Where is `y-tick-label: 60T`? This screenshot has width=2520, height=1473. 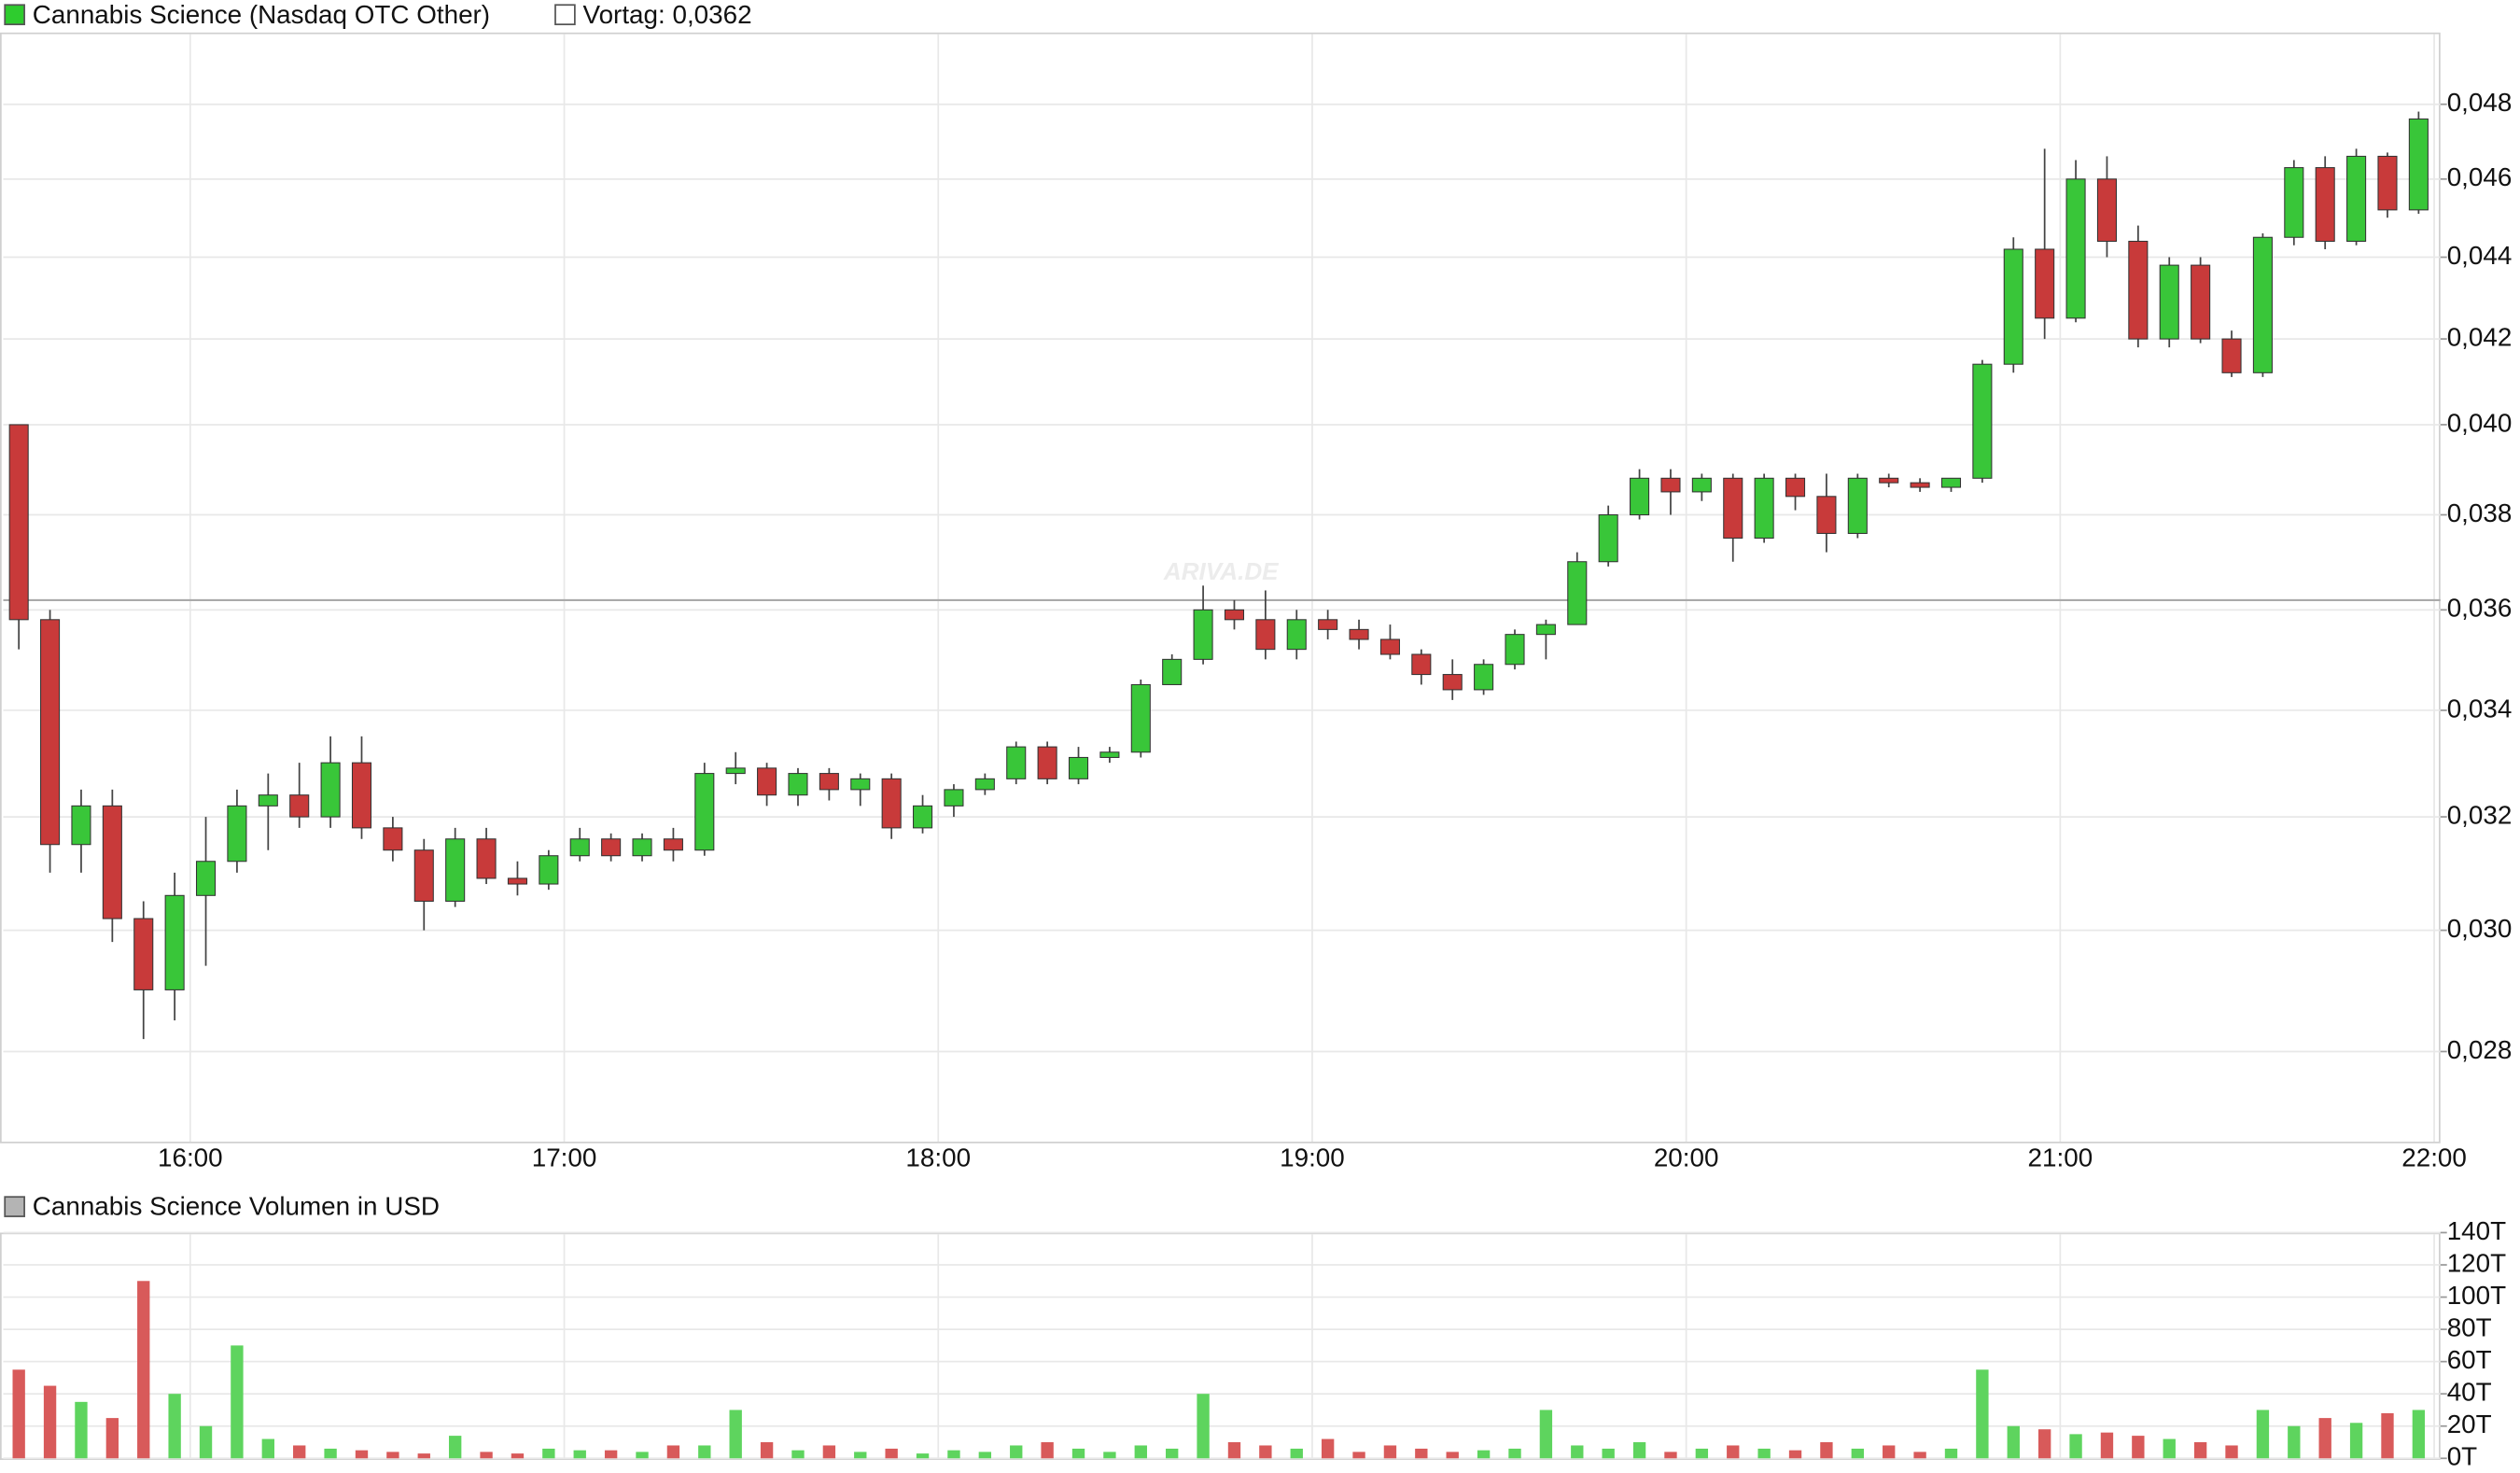 y-tick-label: 60T is located at coordinates (2469, 1359).